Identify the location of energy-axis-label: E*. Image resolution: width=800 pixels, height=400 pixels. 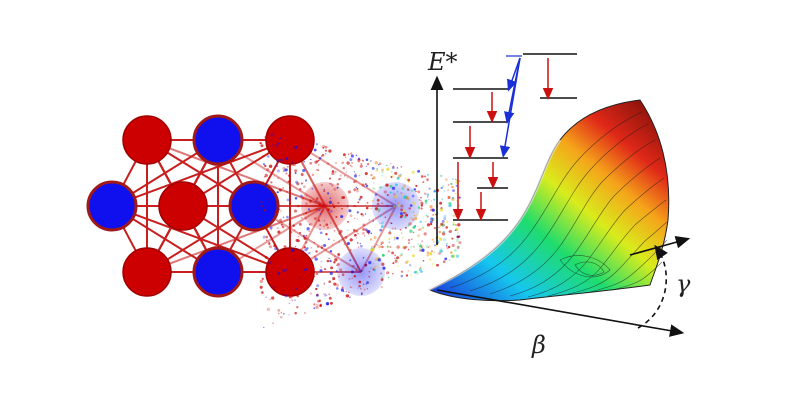
(442, 62).